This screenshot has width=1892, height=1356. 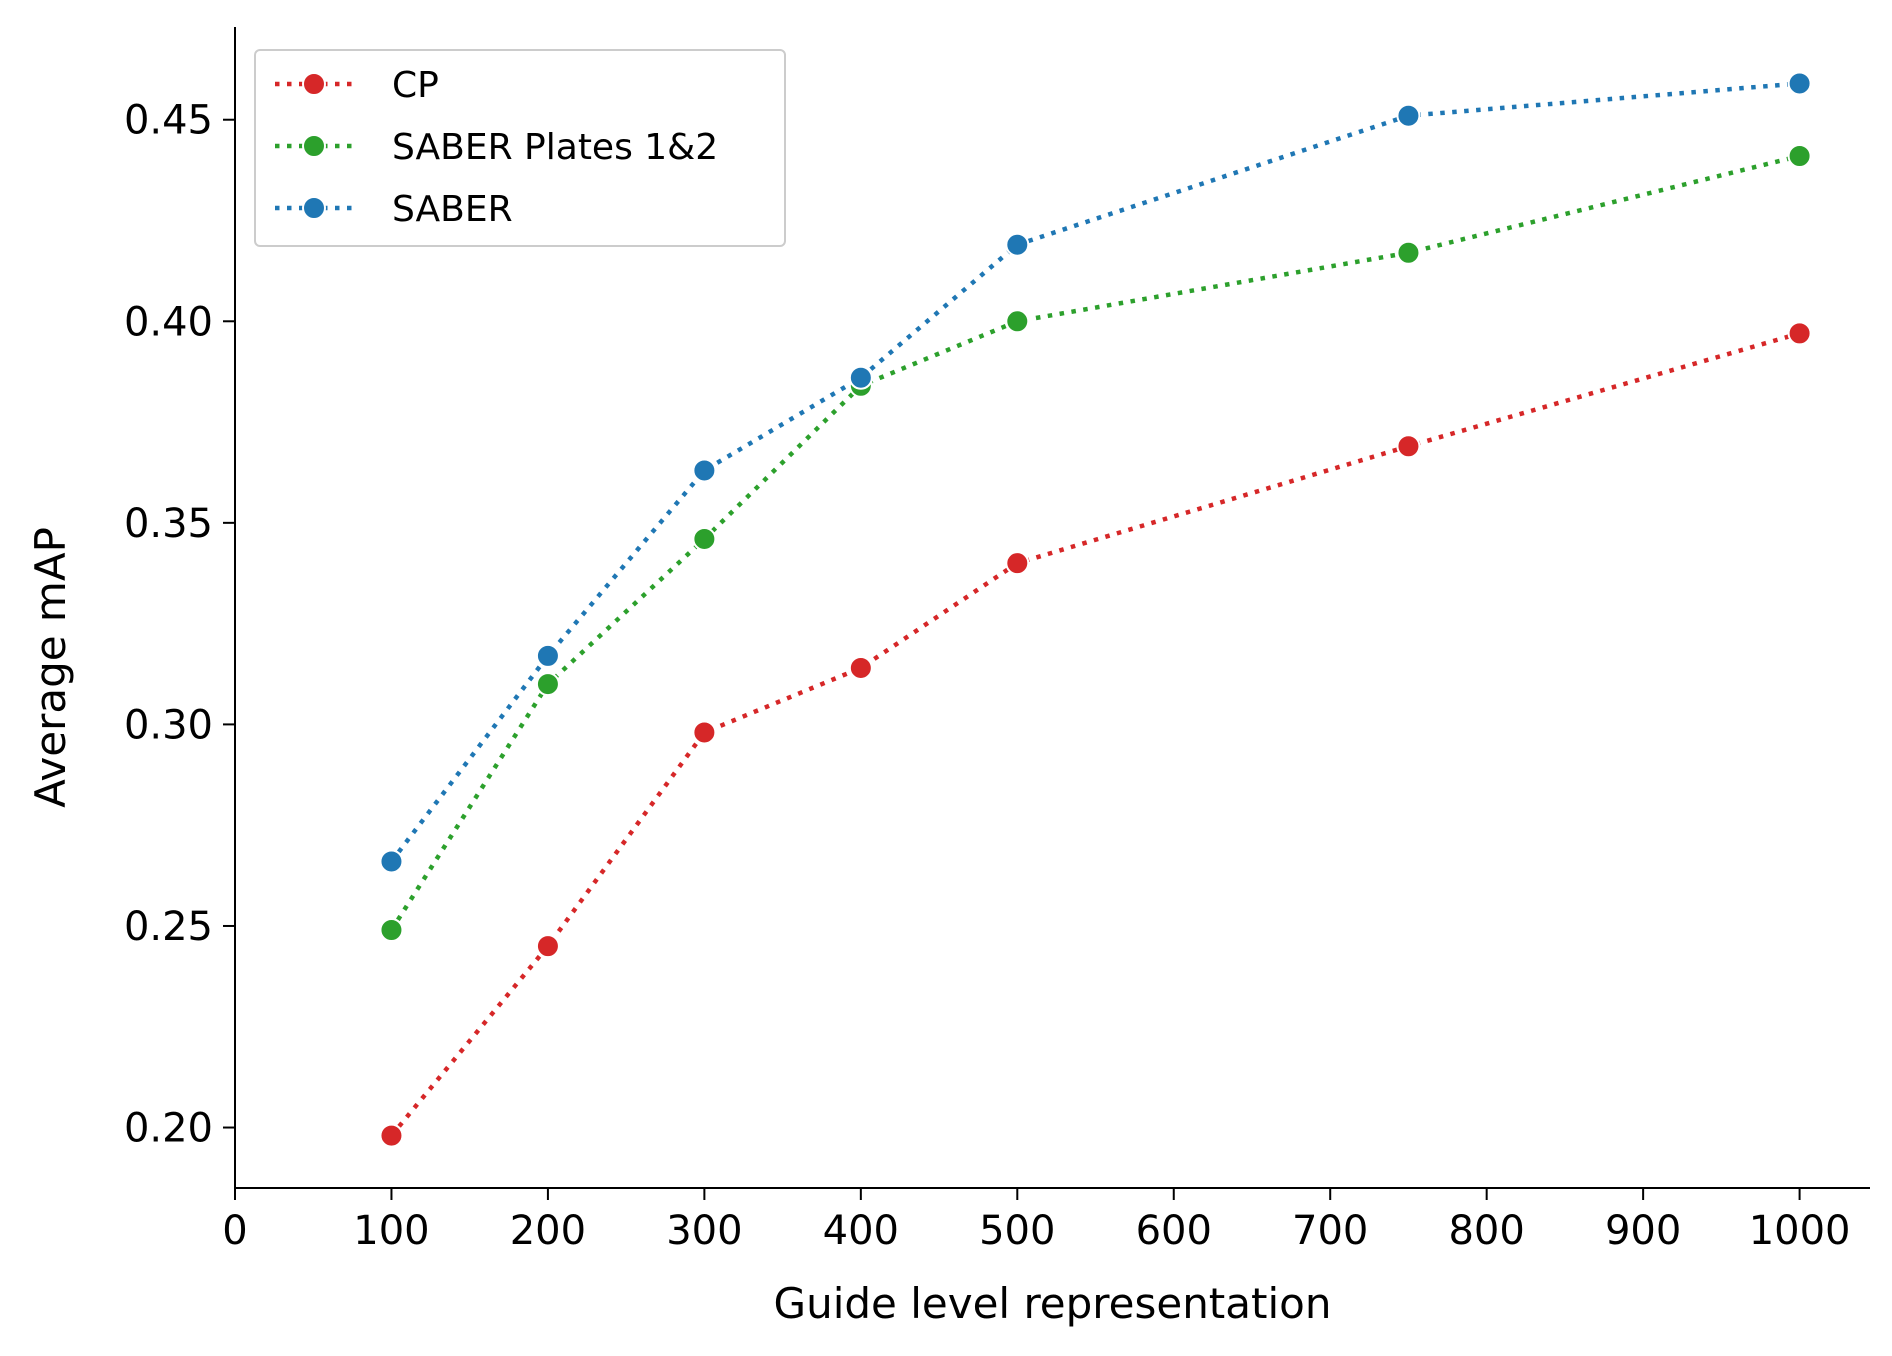 I want to click on legend-label: SABER, so click(x=452, y=209).